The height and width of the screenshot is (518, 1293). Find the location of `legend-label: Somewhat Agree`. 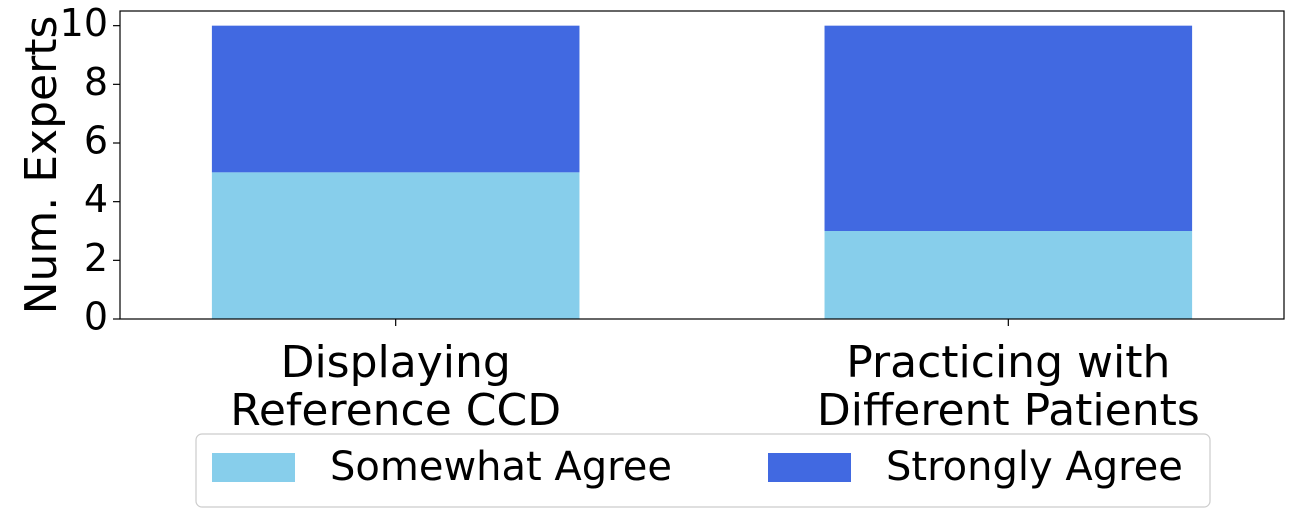

legend-label: Somewhat Agree is located at coordinates (501, 467).